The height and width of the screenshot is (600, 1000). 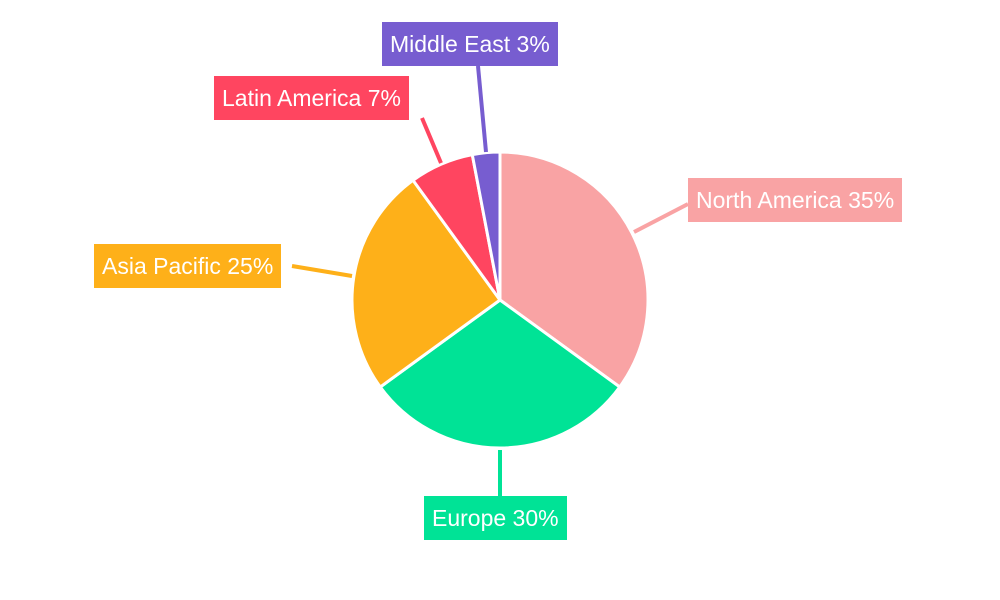 What do you see at coordinates (426, 284) in the screenshot?
I see `slice-asia-pacific` at bounding box center [426, 284].